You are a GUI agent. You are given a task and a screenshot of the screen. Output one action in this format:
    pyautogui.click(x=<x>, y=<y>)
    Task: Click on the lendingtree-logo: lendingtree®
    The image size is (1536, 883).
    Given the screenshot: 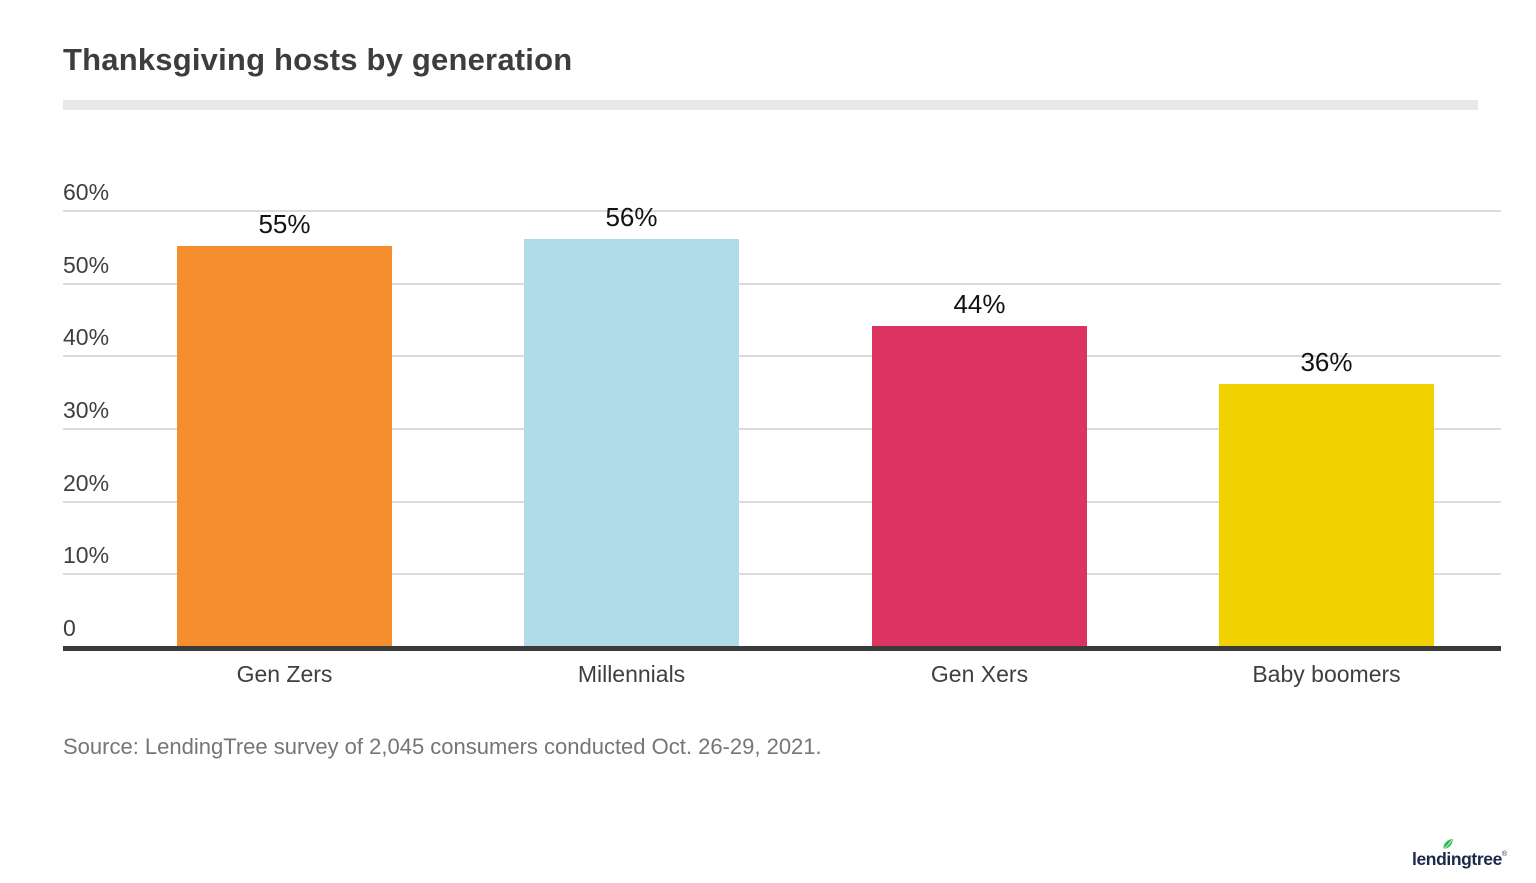 What is the action you would take?
    pyautogui.click(x=1467, y=855)
    